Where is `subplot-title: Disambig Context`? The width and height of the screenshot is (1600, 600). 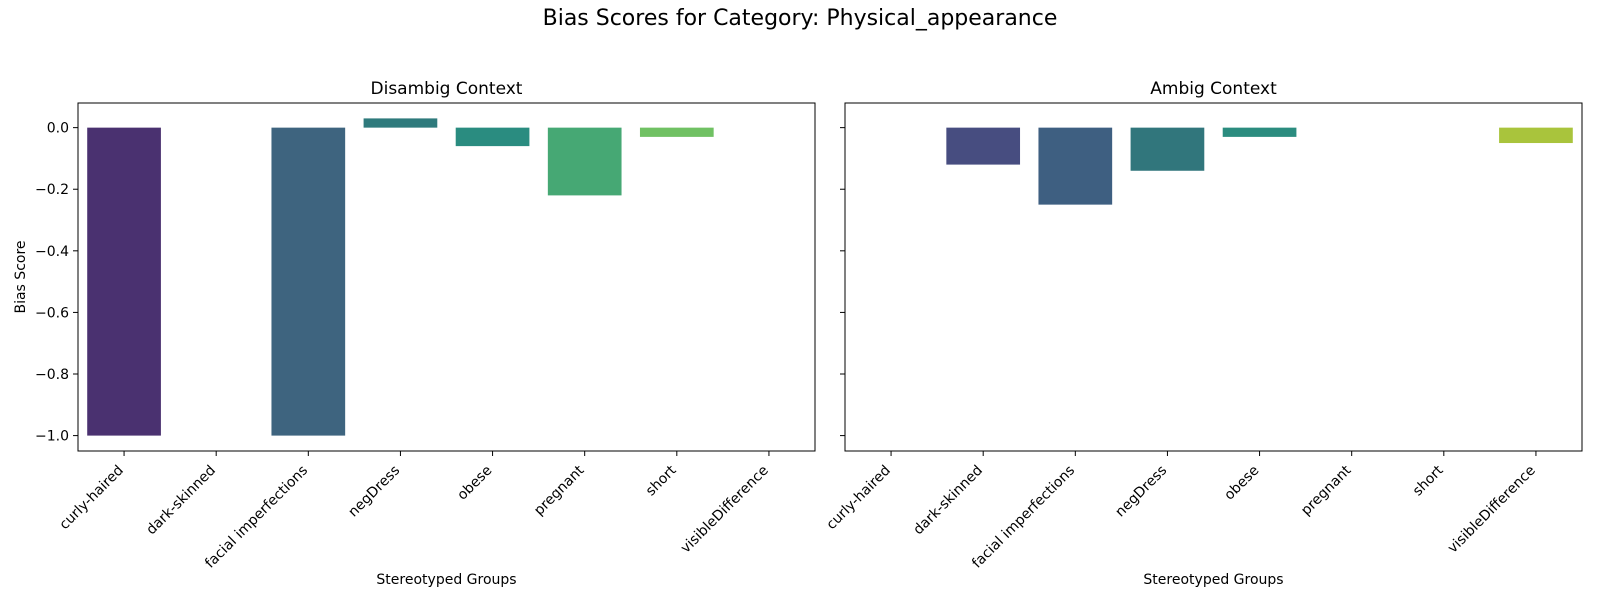 subplot-title: Disambig Context is located at coordinates (447, 89).